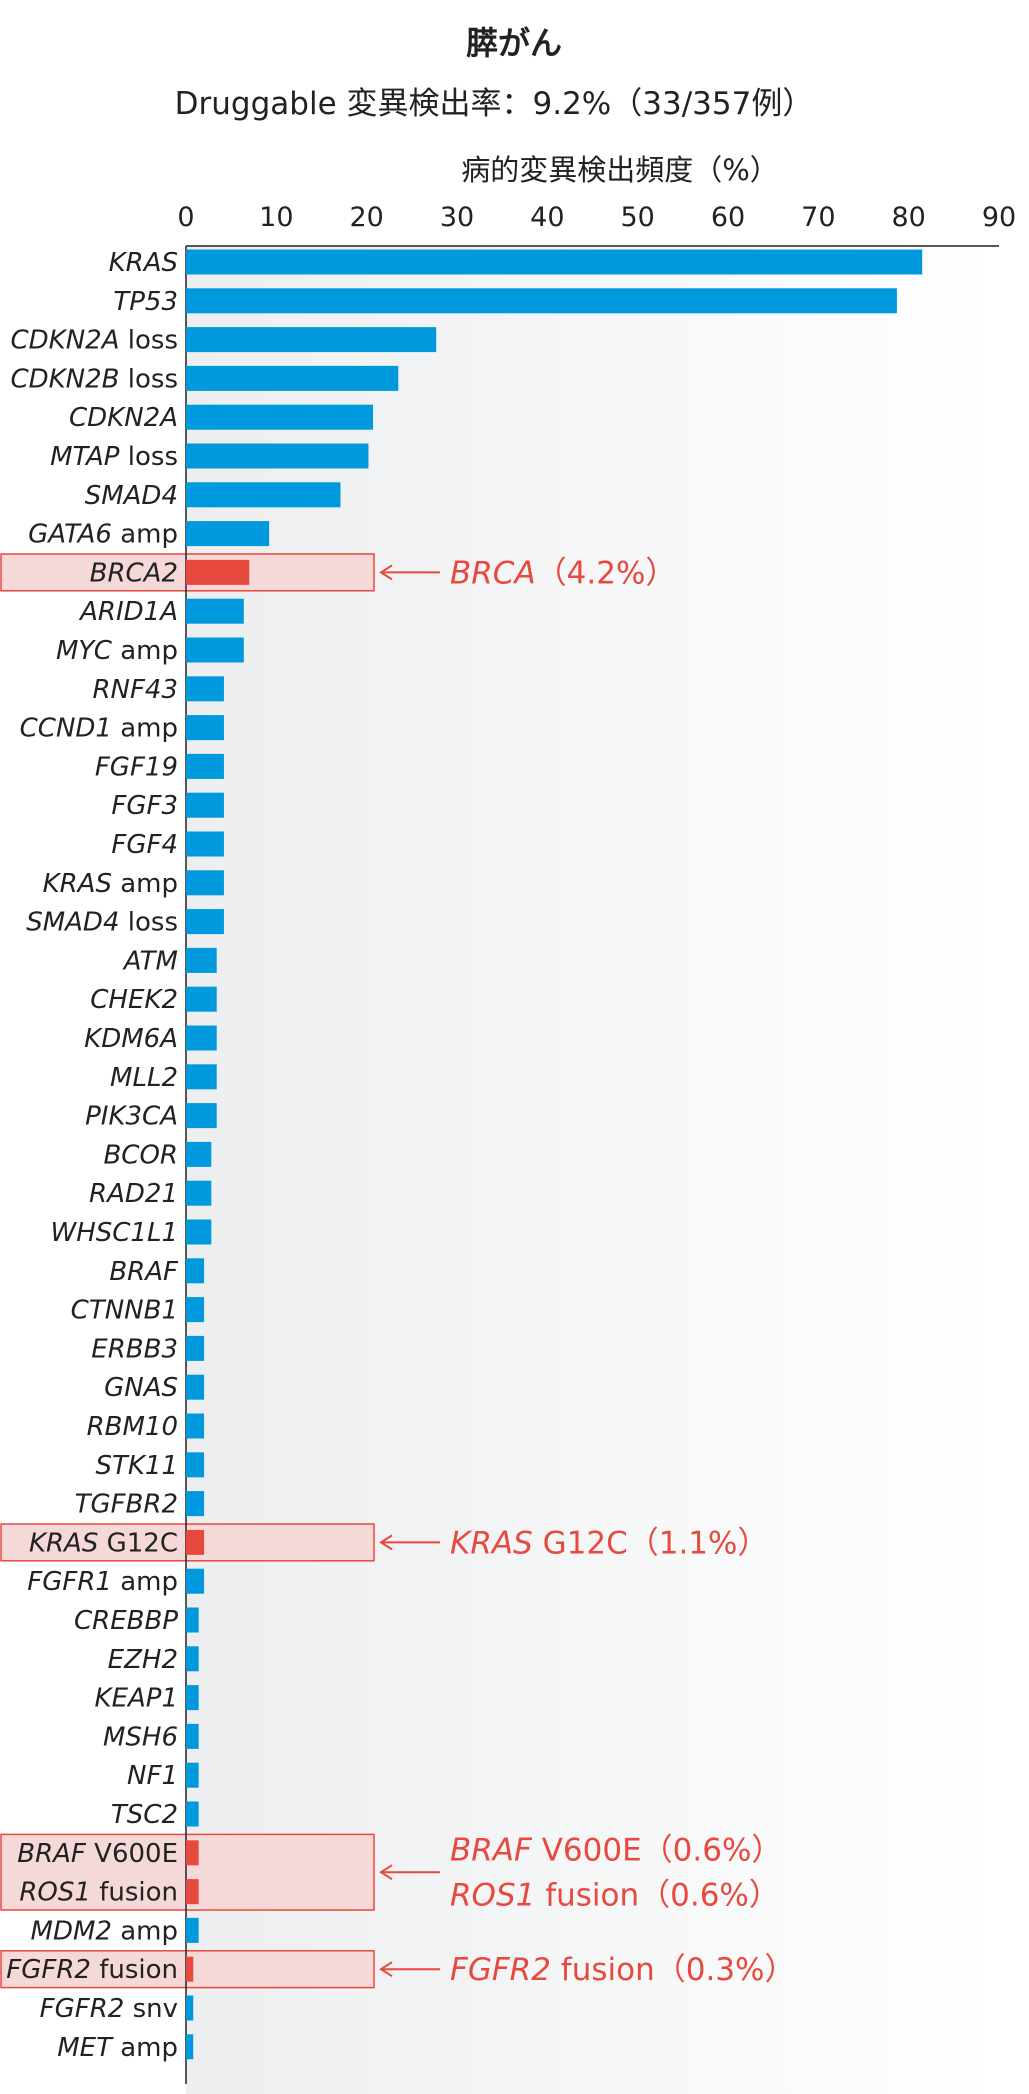 The width and height of the screenshot is (1029, 2094). I want to click on gene-name: RNF43, so click(135, 690).